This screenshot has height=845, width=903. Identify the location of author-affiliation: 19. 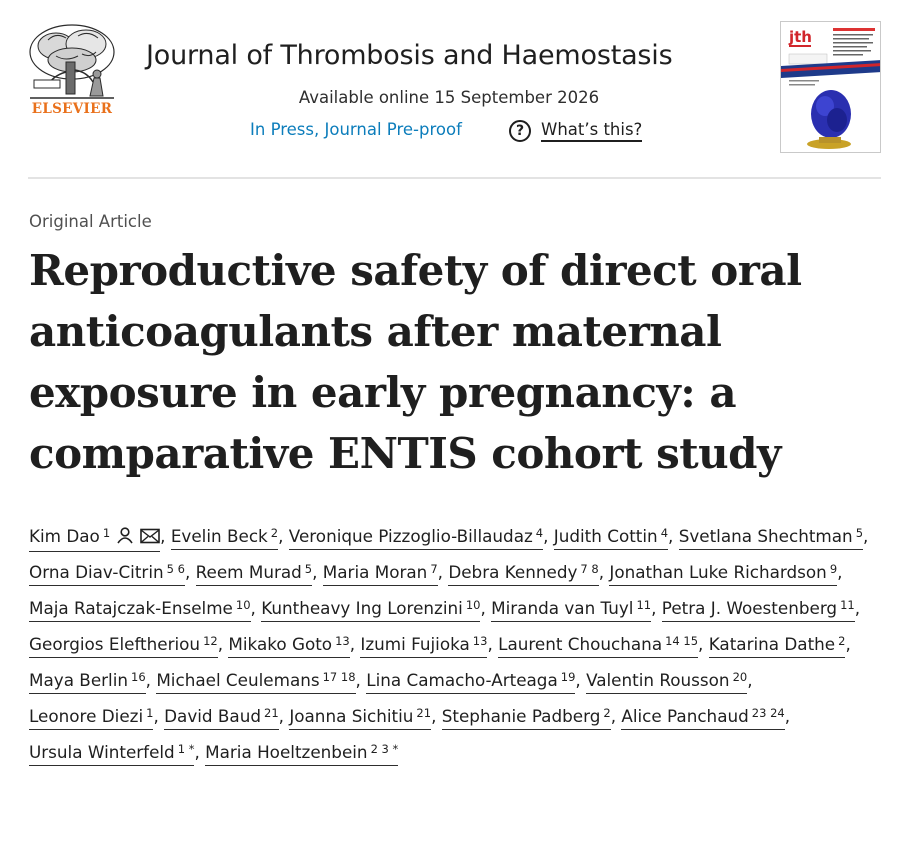
(568, 677).